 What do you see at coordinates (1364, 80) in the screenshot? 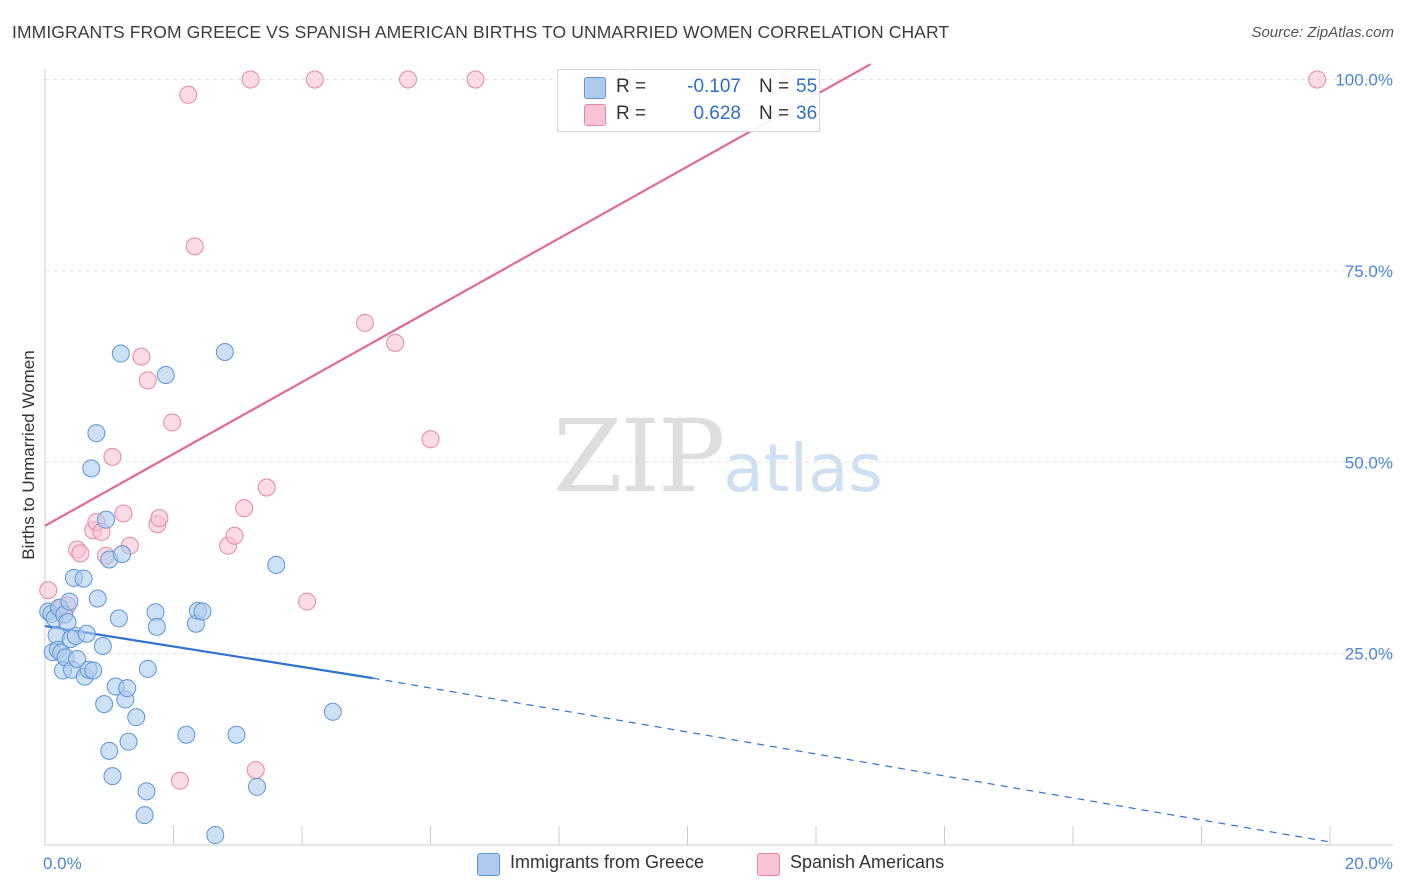
I see `y-tick-label: 100.0%` at bounding box center [1364, 80].